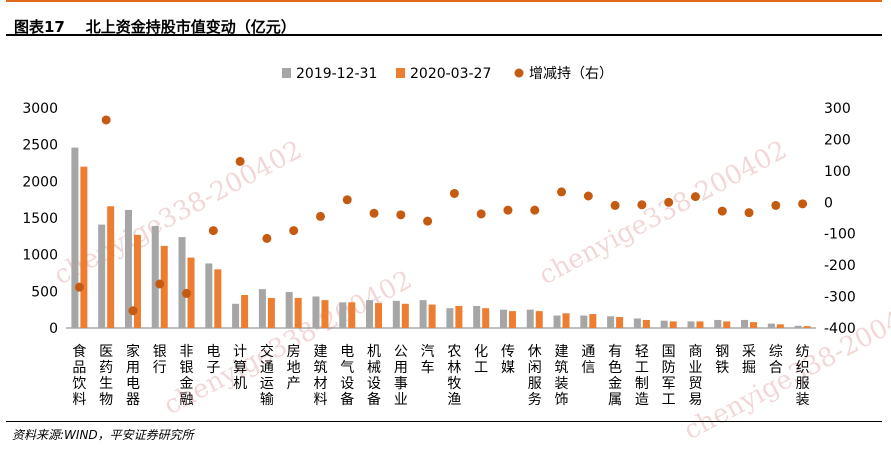 The height and width of the screenshot is (450, 891). Describe the element at coordinates (803, 352) in the screenshot. I see `x-category-label: 纺` at that location.